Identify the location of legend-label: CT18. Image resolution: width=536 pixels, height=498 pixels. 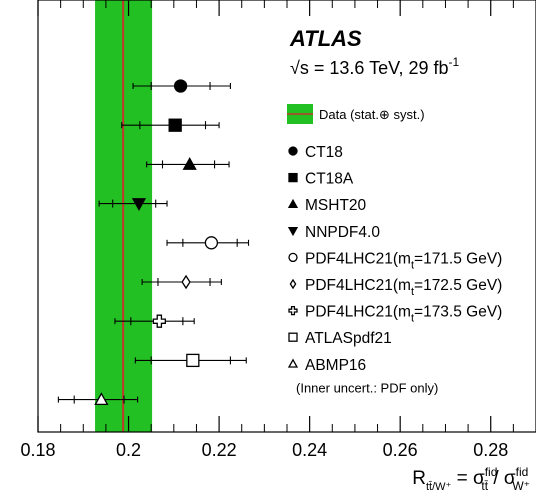
(324, 152).